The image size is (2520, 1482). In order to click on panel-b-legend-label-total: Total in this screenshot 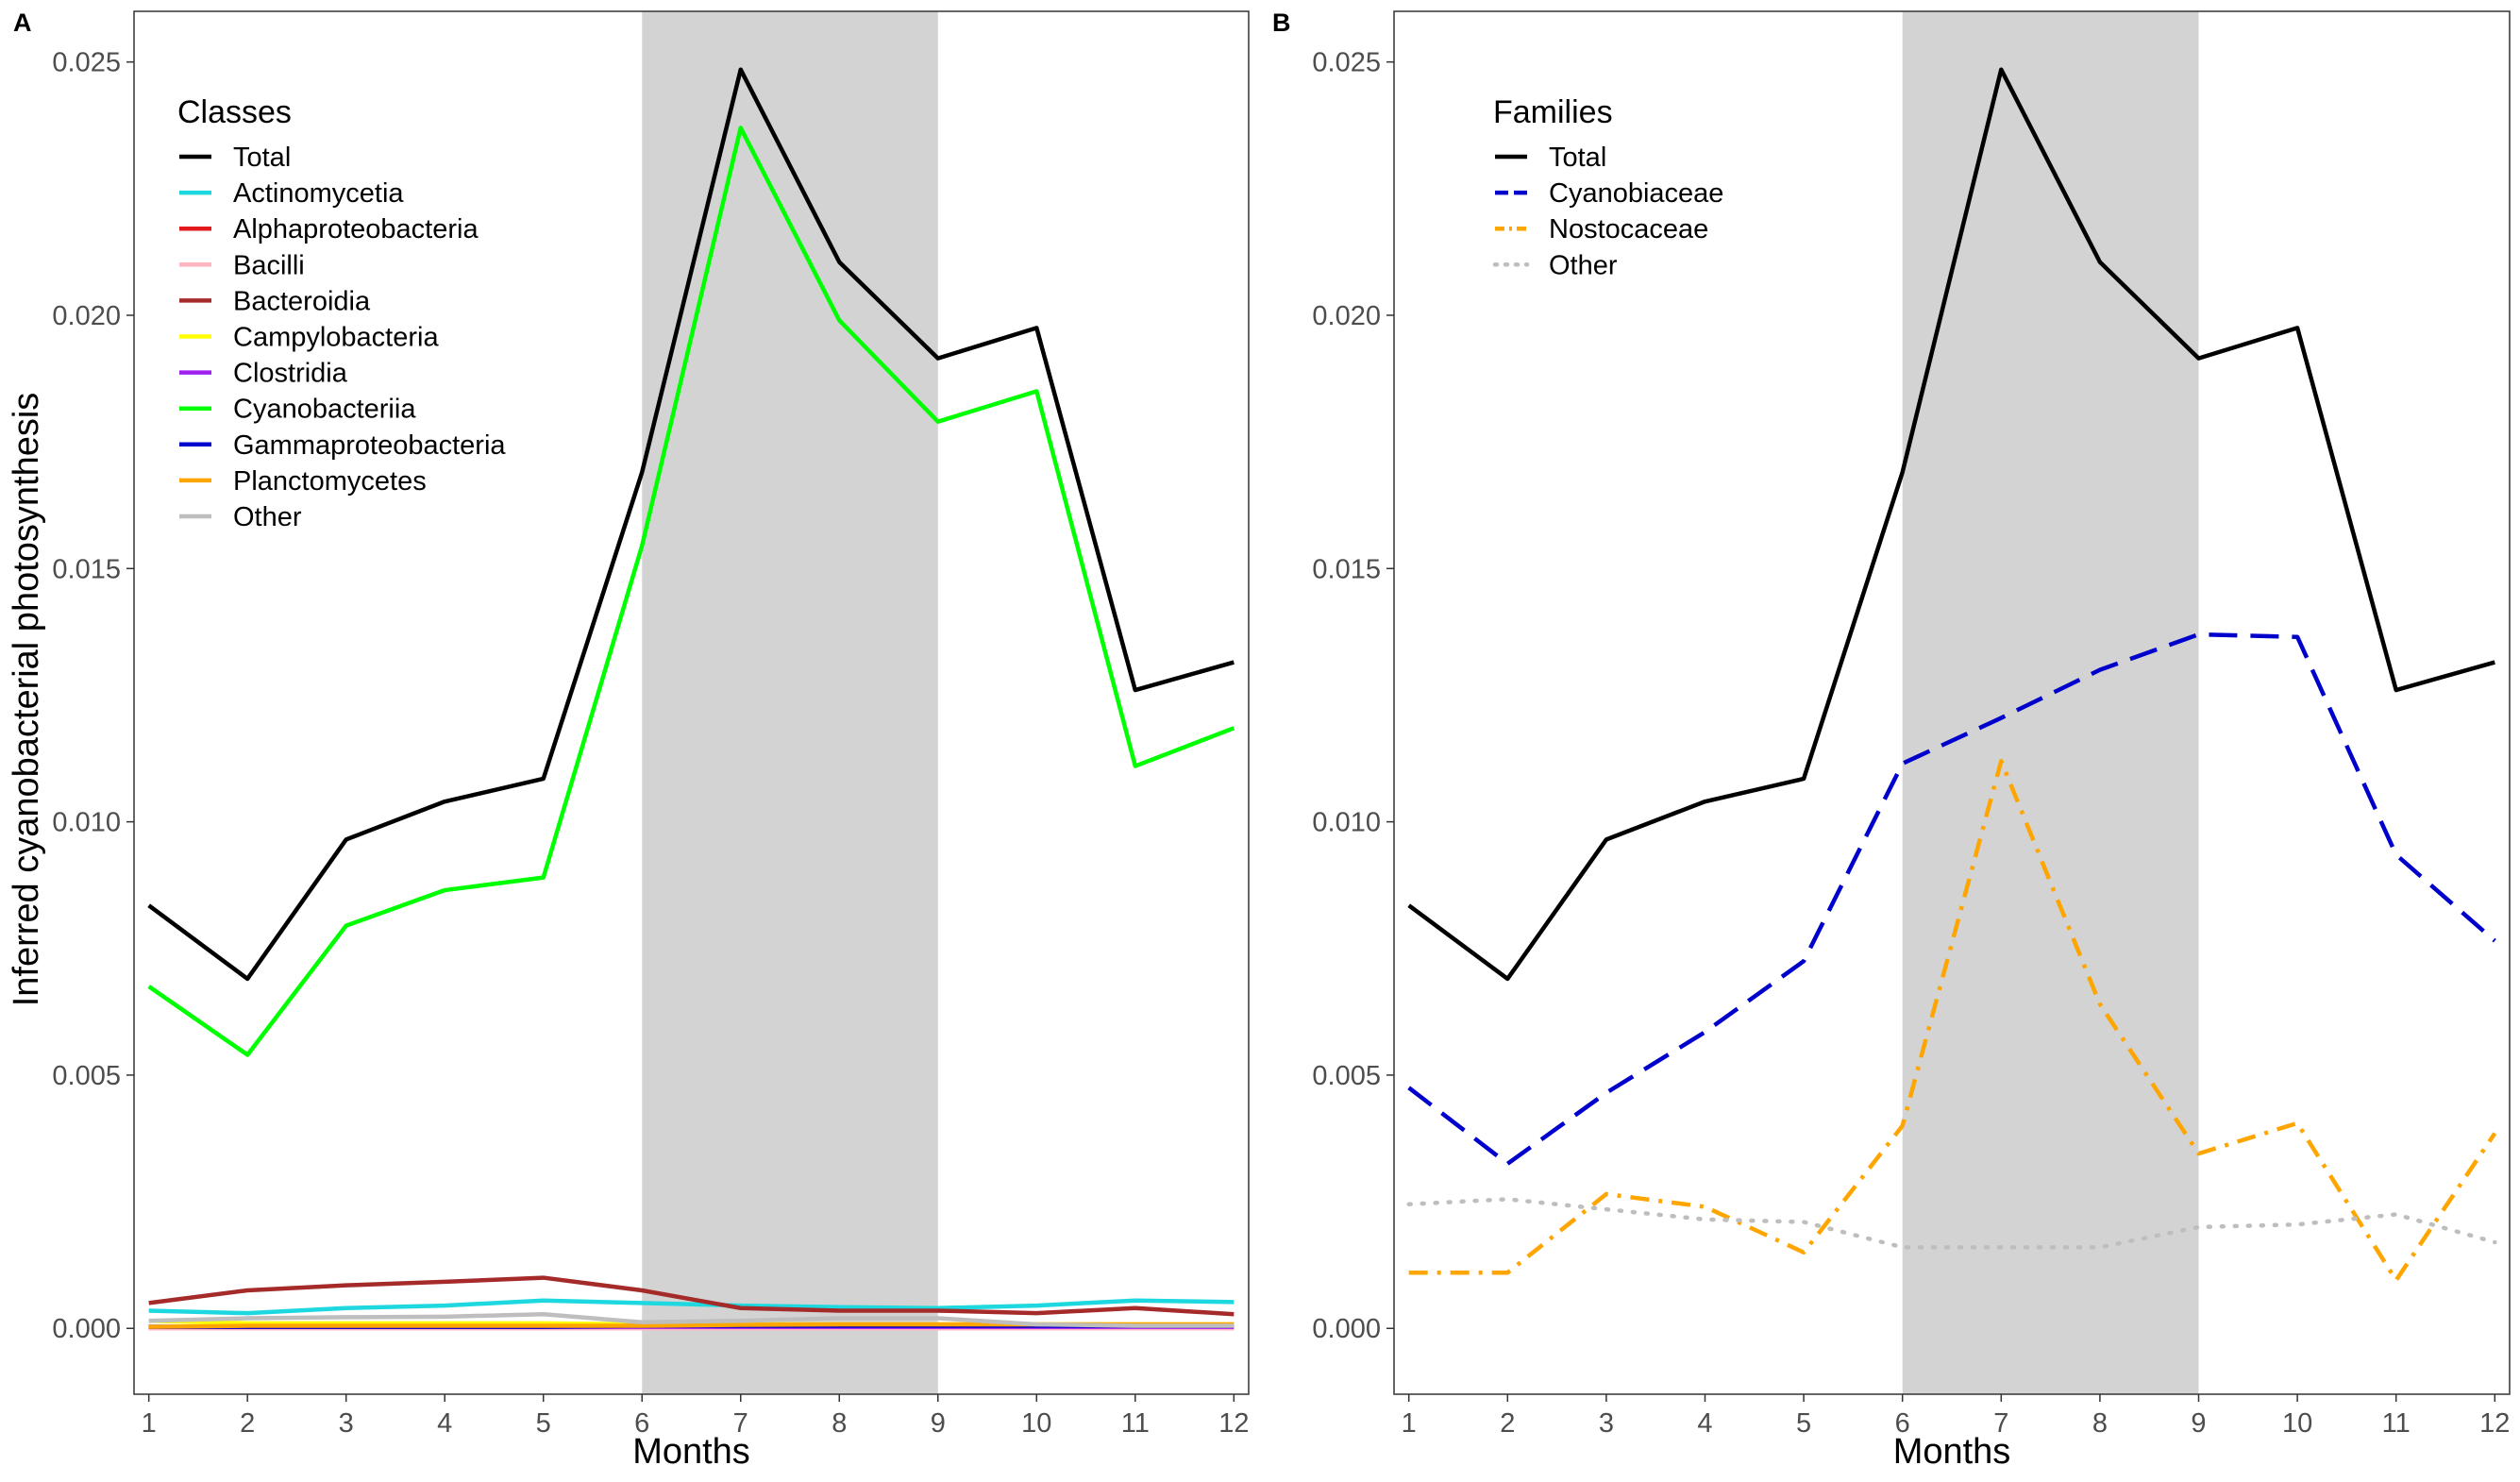, I will do `click(1577, 158)`.